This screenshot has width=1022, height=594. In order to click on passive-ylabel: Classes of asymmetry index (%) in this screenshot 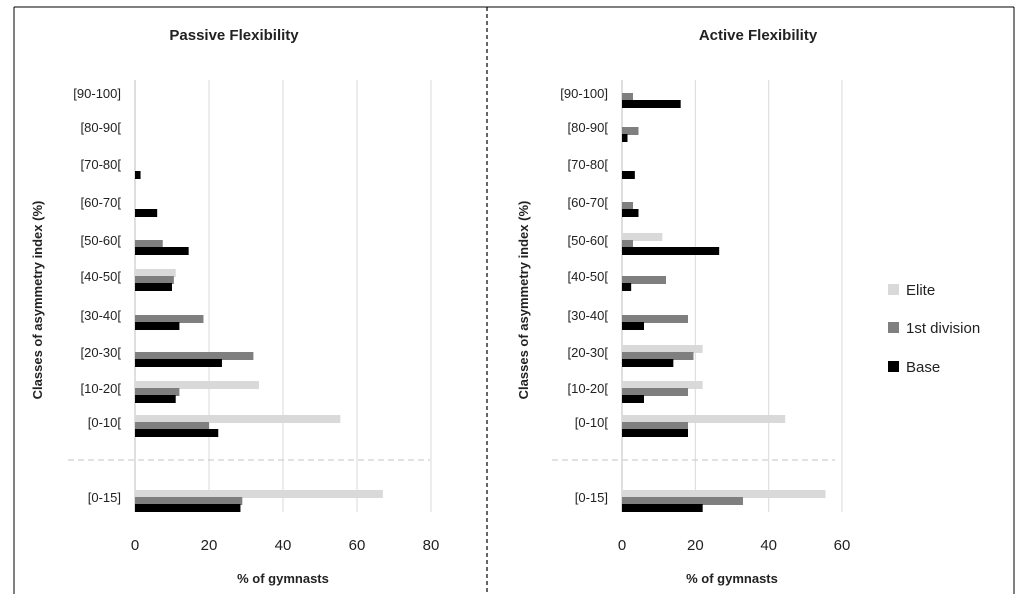, I will do `click(37, 300)`.